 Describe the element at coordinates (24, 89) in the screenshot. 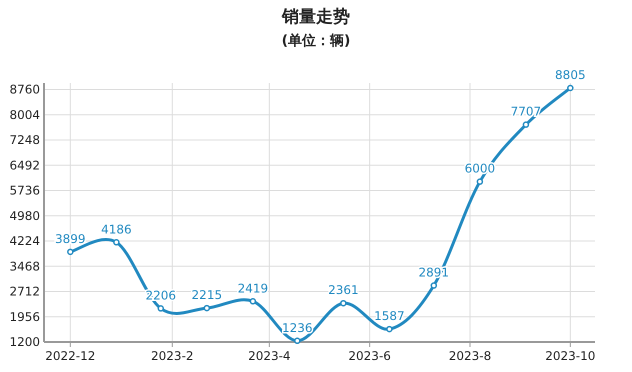

I see `y-tick-label: 8760` at that location.